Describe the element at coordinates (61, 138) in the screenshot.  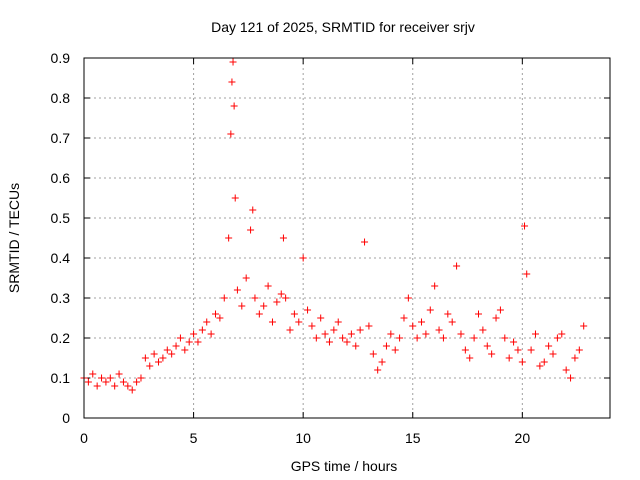
I see `y-tick-label: 0.7` at that location.